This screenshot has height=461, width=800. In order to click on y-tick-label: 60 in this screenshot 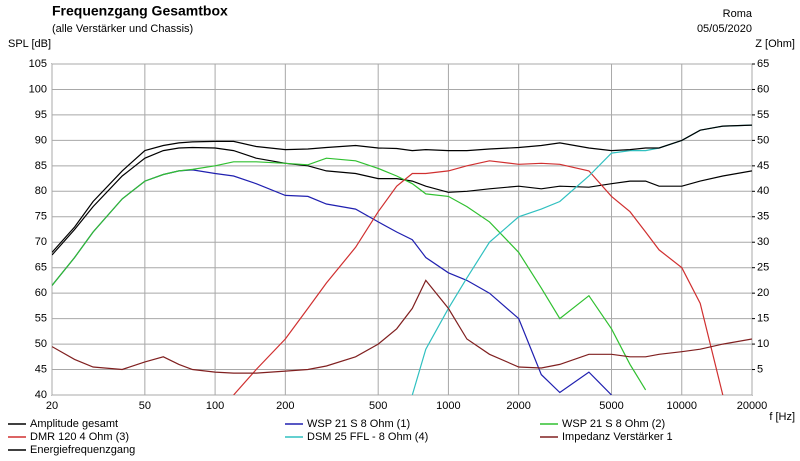, I will do `click(41, 293)`.